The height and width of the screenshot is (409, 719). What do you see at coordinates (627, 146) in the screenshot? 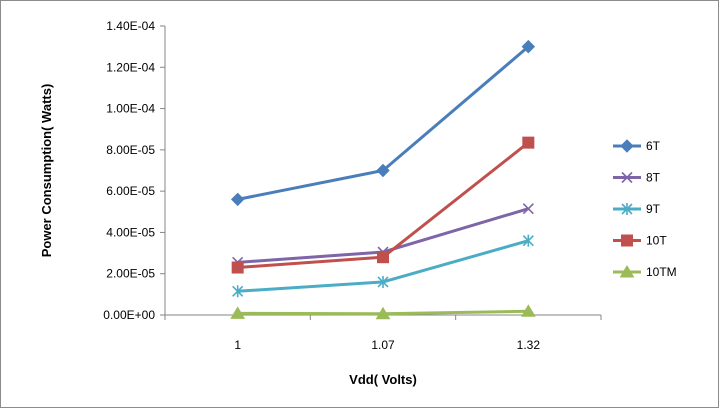
I see `legend-marker-6T` at bounding box center [627, 146].